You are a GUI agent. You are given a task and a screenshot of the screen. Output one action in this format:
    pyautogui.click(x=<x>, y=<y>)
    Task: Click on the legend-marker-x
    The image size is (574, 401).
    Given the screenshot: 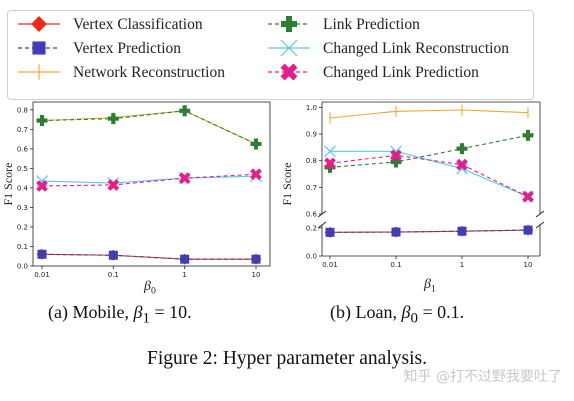 What is the action you would take?
    pyautogui.click(x=289, y=48)
    